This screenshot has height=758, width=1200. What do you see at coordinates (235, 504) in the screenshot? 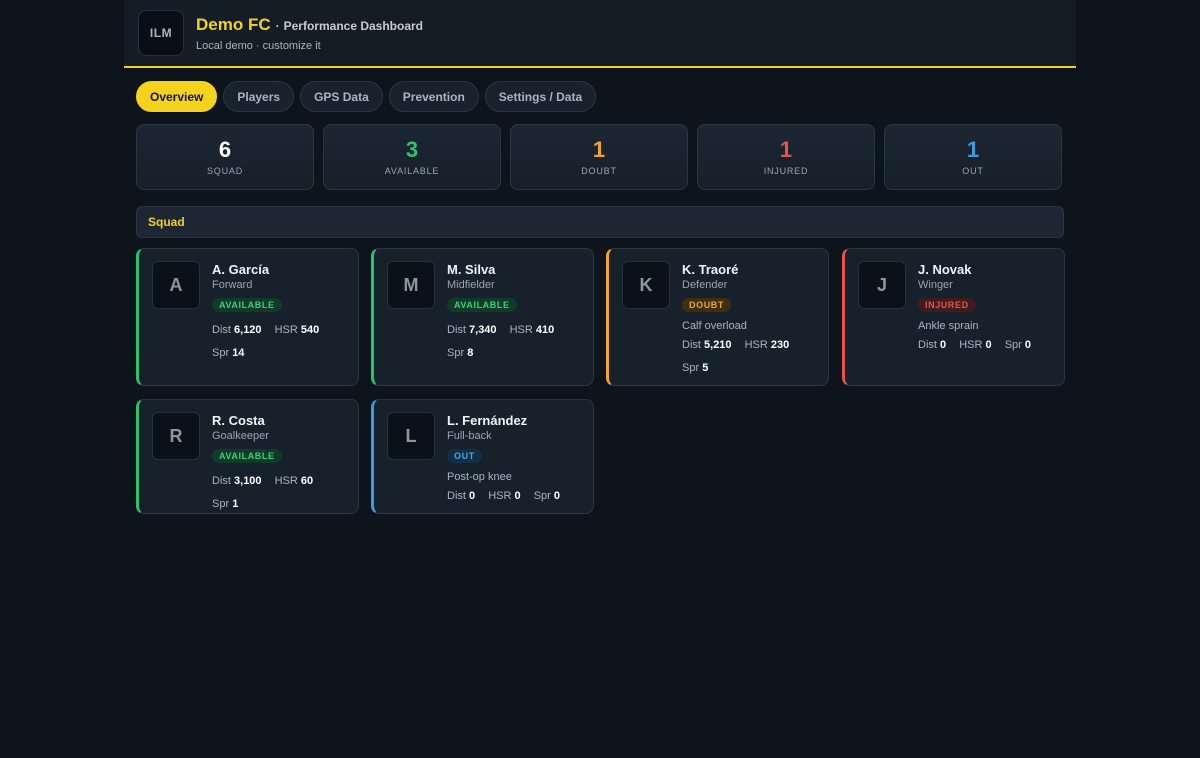
I see `spr-value: 1` at bounding box center [235, 504].